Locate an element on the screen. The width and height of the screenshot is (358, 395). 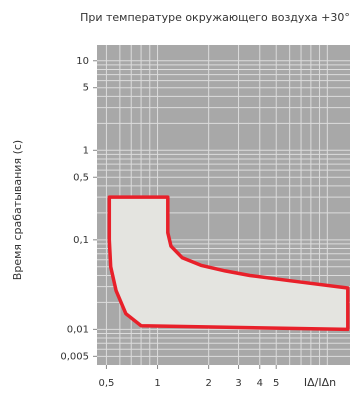
chart-title: При температуре окружающего воздуха +30° is located at coordinates (215, 17).